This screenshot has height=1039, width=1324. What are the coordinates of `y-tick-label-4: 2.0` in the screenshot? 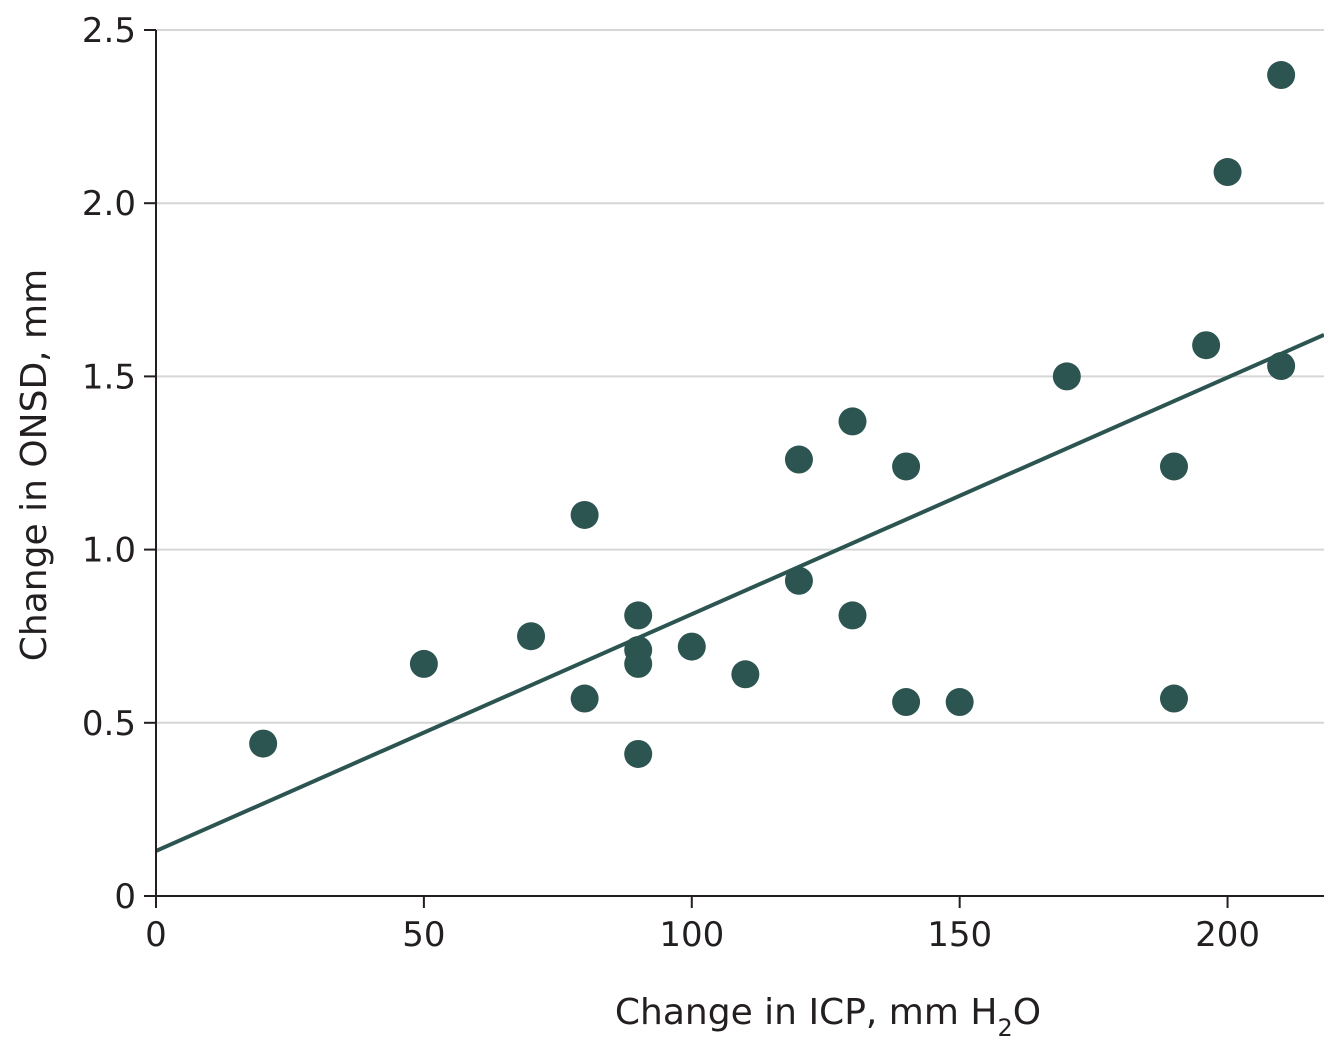 It's located at (109, 204).